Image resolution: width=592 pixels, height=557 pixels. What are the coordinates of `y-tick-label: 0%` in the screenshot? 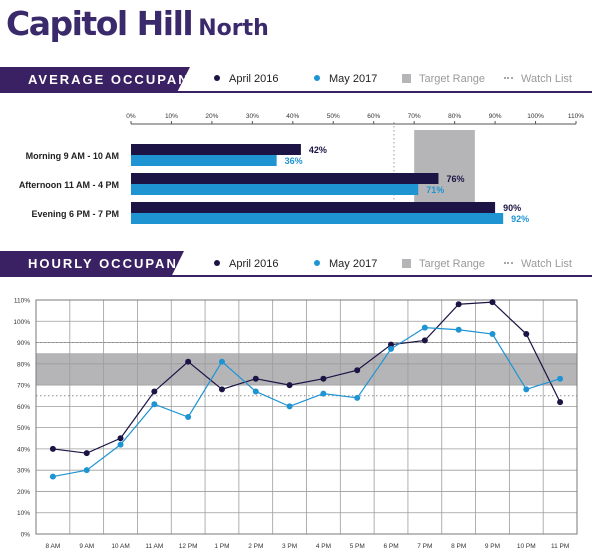 It's located at (26, 535).